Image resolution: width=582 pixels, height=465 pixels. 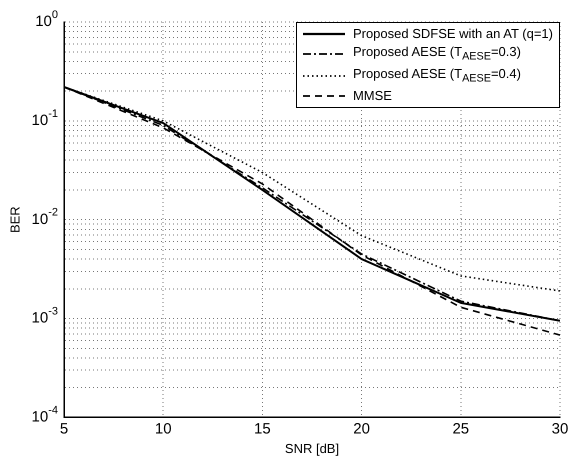 What do you see at coordinates (262, 429) in the screenshot?
I see `x-tick-label: 15` at bounding box center [262, 429].